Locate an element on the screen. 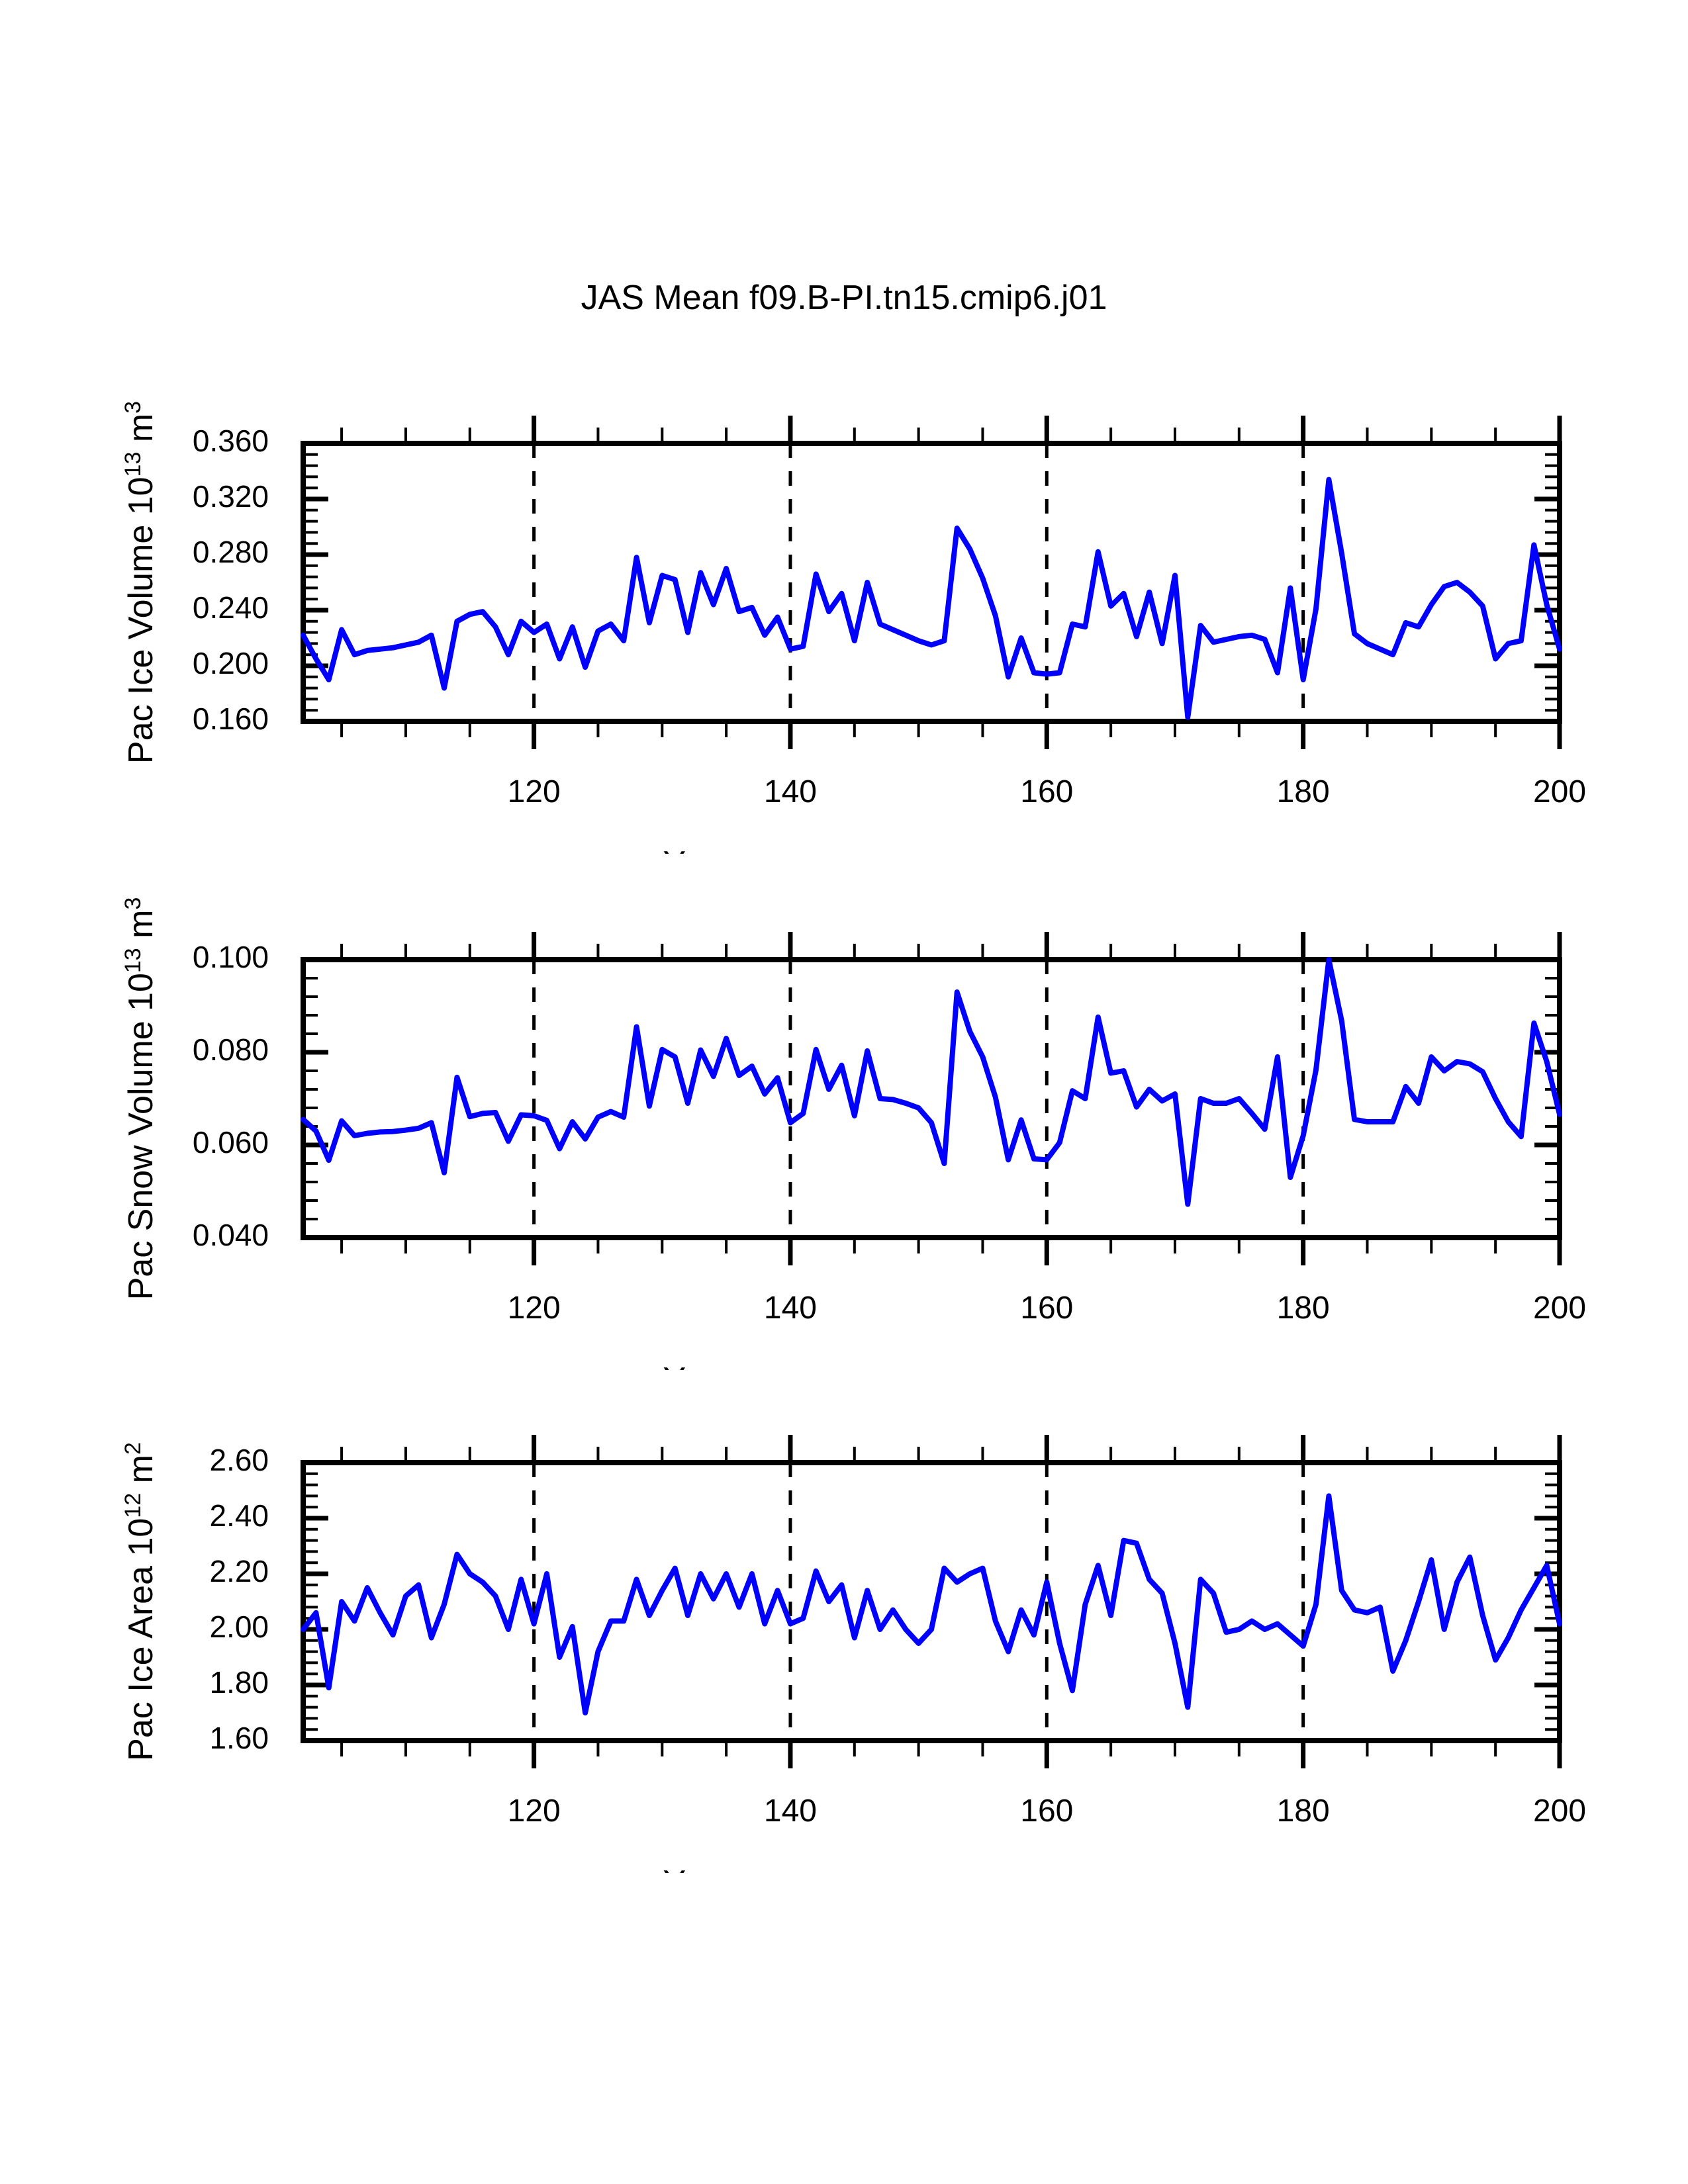 This screenshot has width=1688, height=2184. ytick-label: 0.280 is located at coordinates (231, 552).